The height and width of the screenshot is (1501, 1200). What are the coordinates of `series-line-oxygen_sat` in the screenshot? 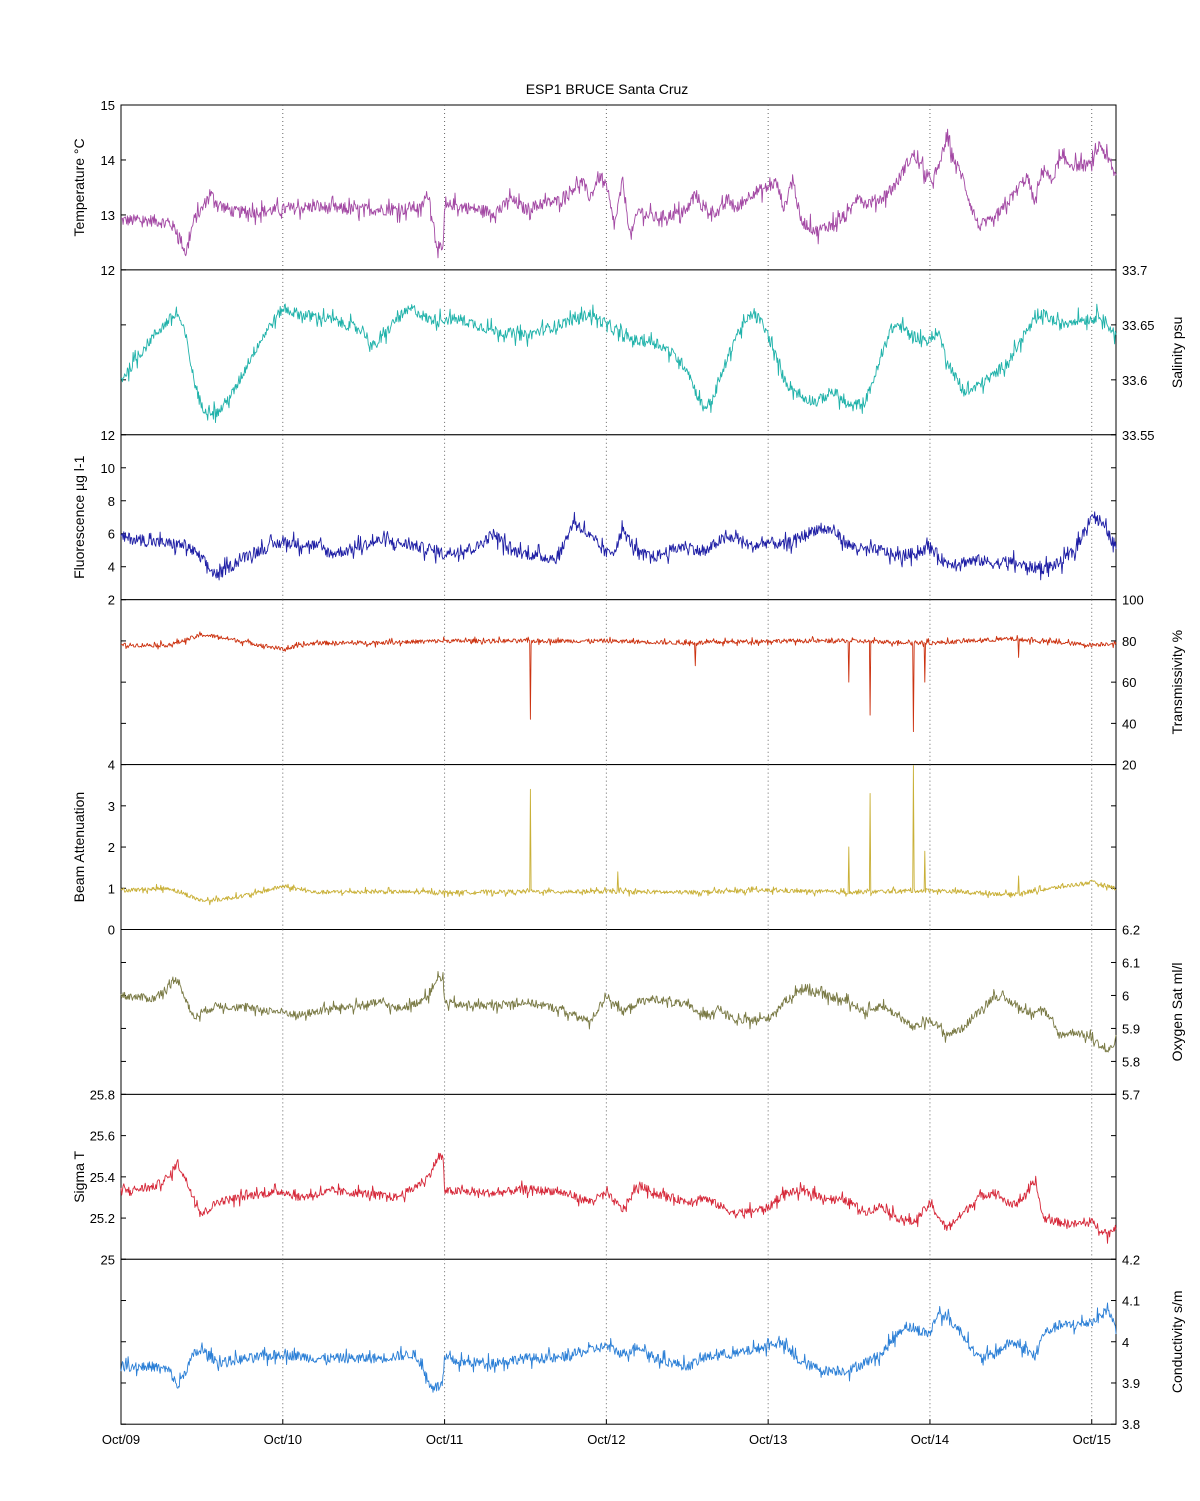 It's located at (618, 1011).